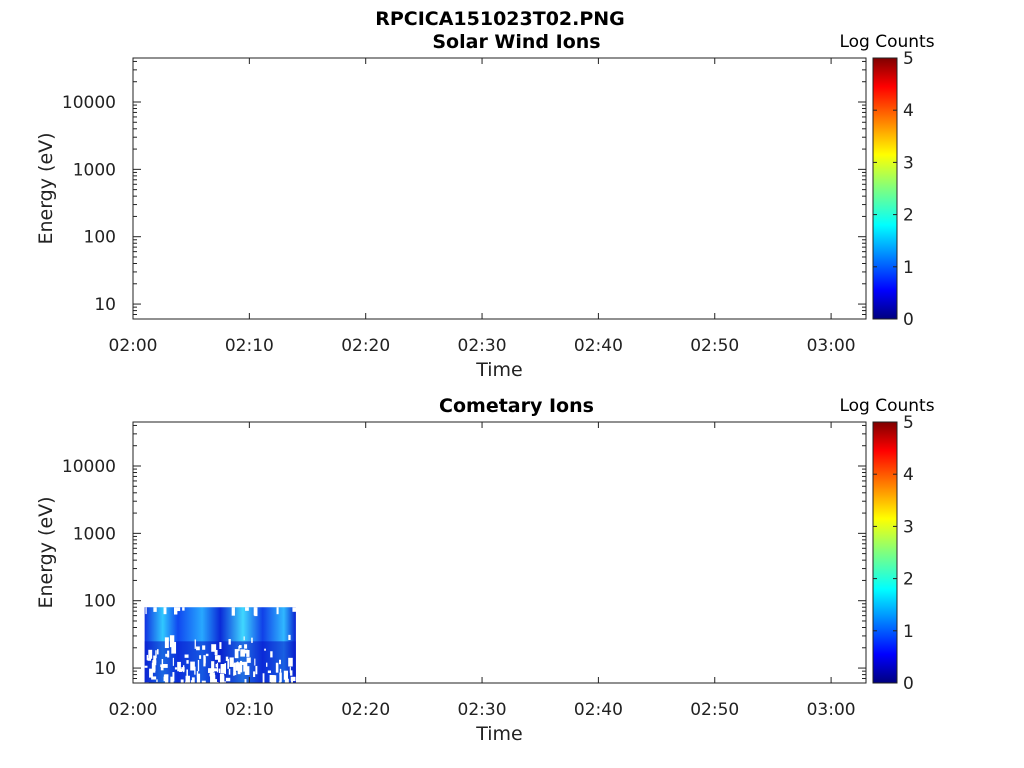 Image resolution: width=1024 pixels, height=768 pixels. I want to click on colorbar-label: Log Counts, so click(886, 42).